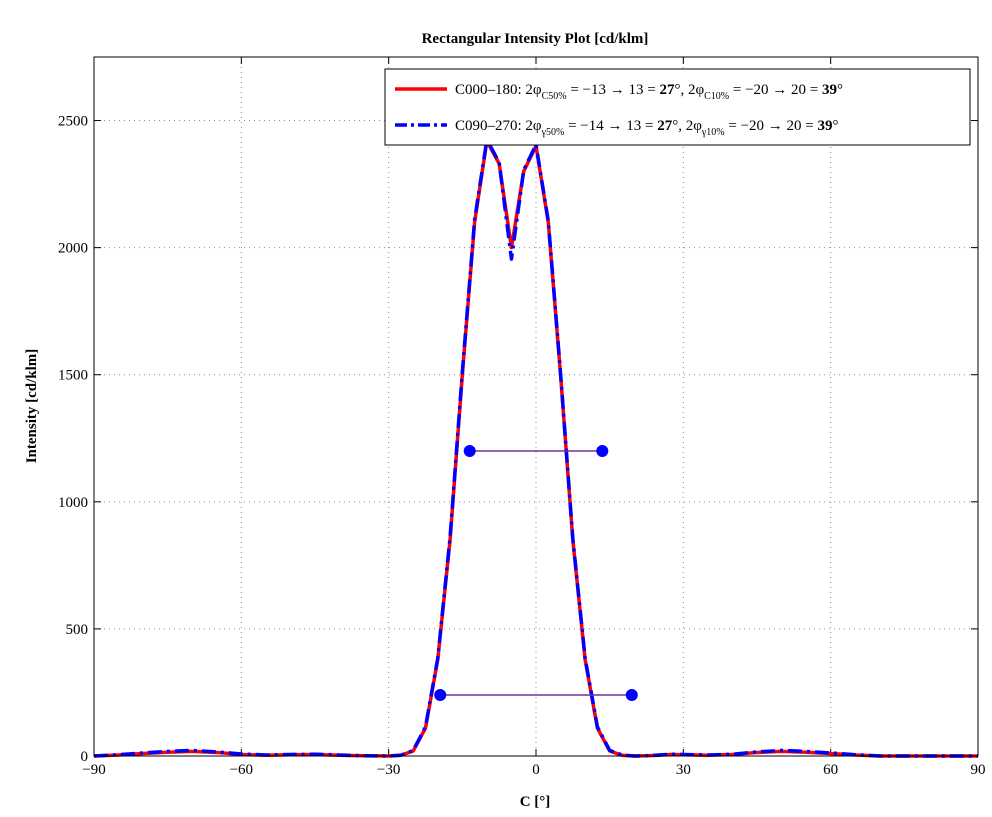 Image resolution: width=992 pixels, height=817 pixels. Describe the element at coordinates (978, 770) in the screenshot. I see `x-tick-label: 90` at that location.